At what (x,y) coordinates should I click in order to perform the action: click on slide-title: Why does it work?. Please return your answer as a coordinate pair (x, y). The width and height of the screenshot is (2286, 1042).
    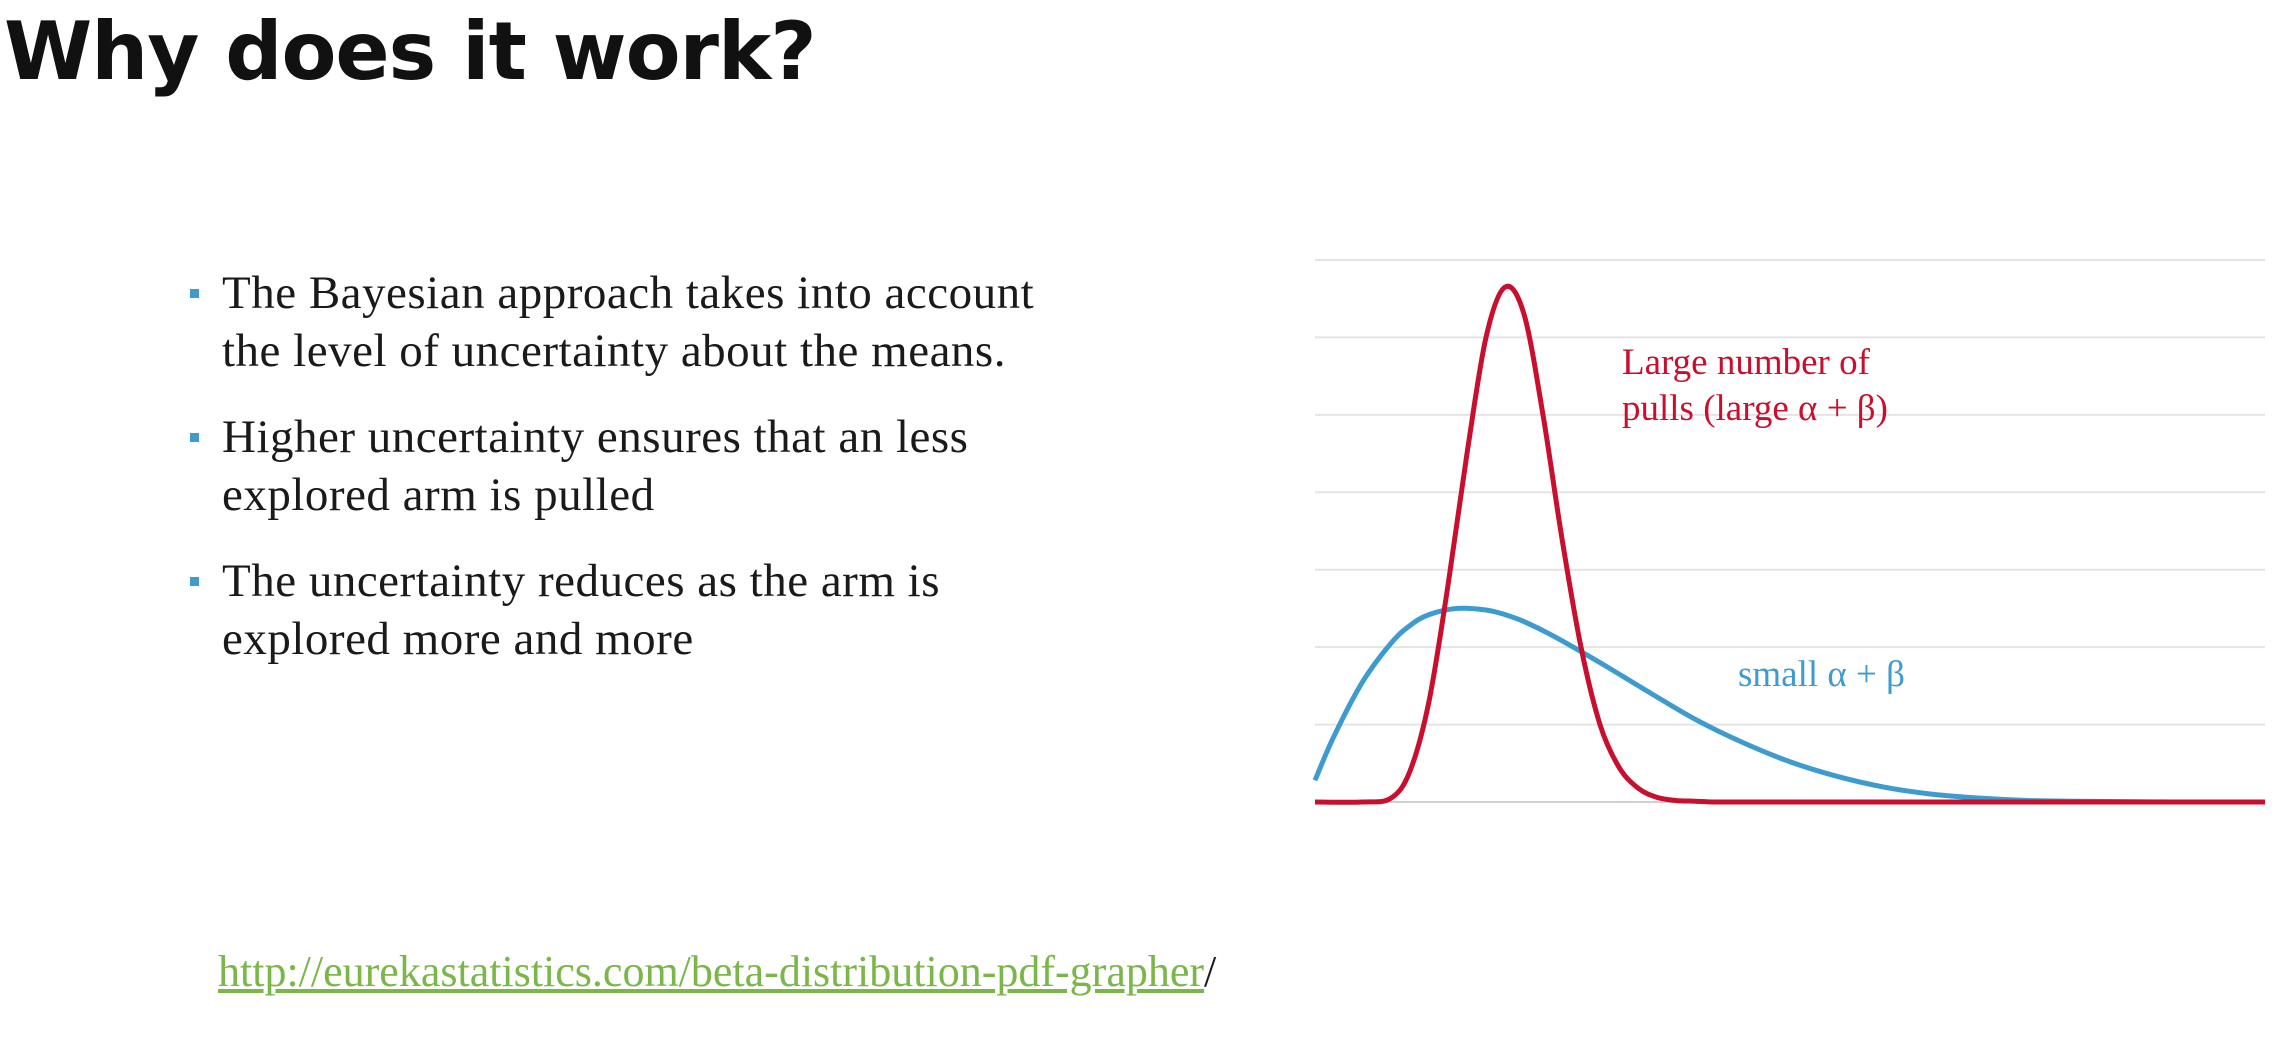
    Looking at the image, I should click on (410, 51).